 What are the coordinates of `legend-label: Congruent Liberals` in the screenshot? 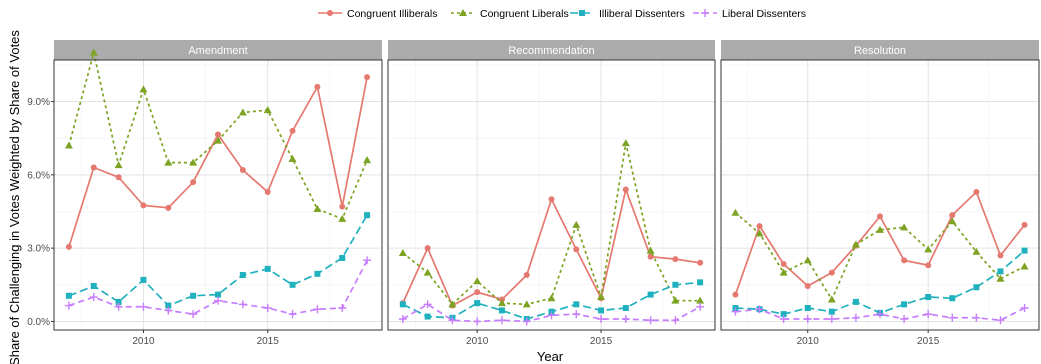 It's located at (524, 14).